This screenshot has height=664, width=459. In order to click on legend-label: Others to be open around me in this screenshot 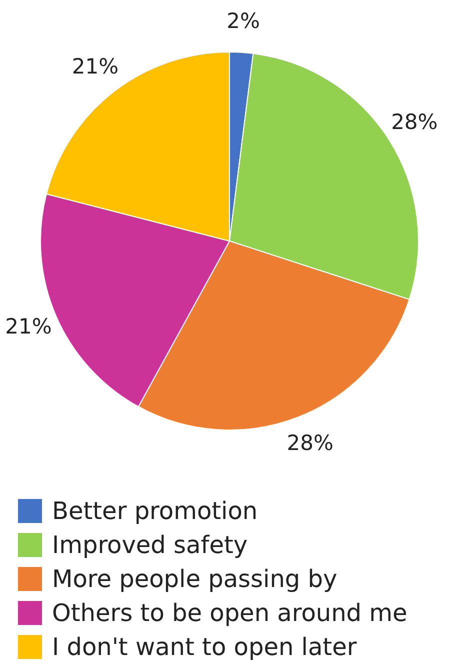, I will do `click(230, 613)`.